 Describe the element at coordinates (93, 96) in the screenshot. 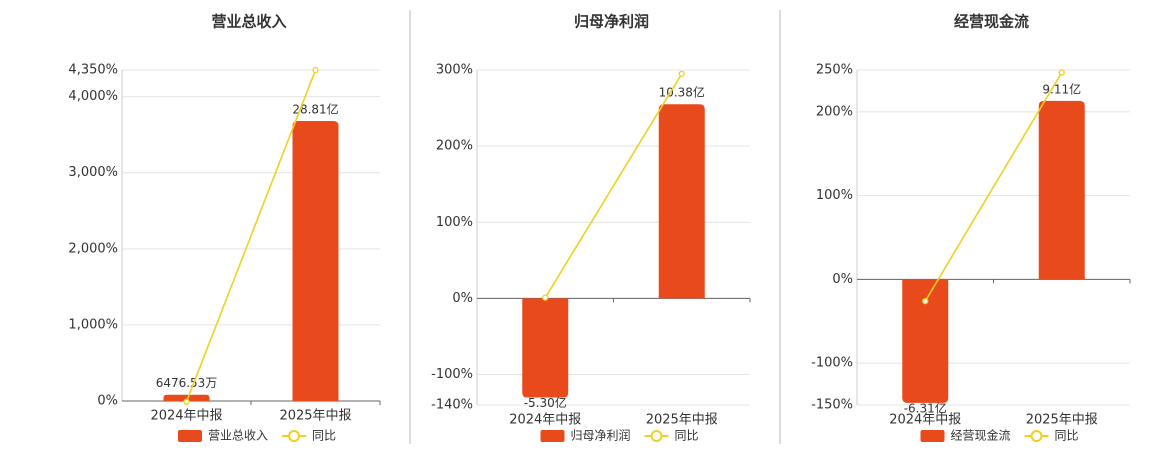

I see `y-tick-label: 4,000%` at that location.